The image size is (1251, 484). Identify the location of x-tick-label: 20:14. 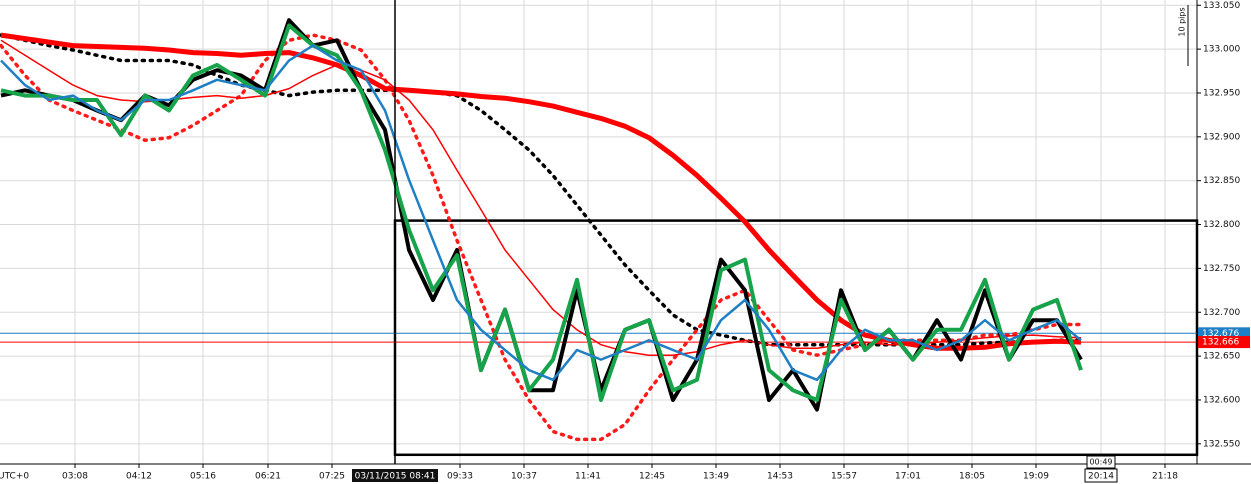
(1101, 477).